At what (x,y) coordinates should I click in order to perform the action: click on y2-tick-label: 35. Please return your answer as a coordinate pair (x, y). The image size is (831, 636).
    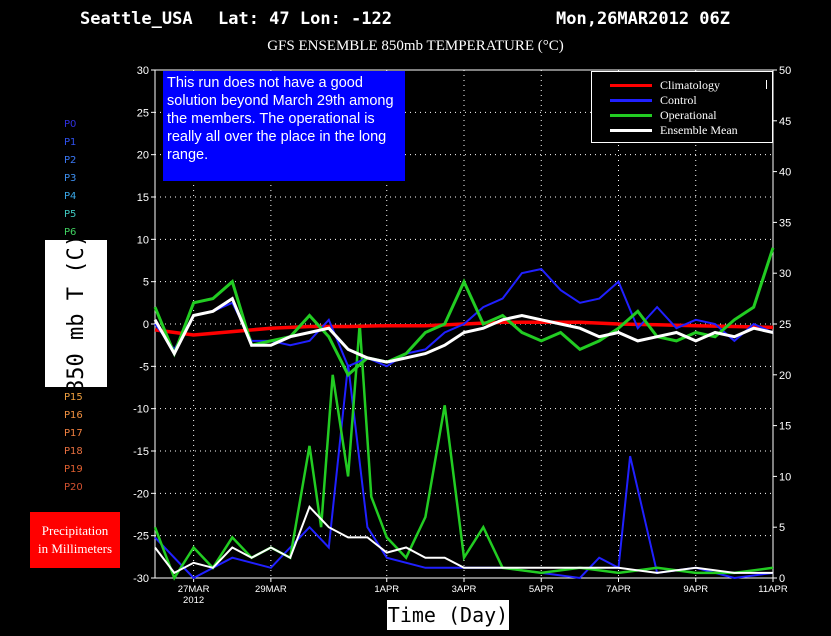
    Looking at the image, I should click on (785, 223).